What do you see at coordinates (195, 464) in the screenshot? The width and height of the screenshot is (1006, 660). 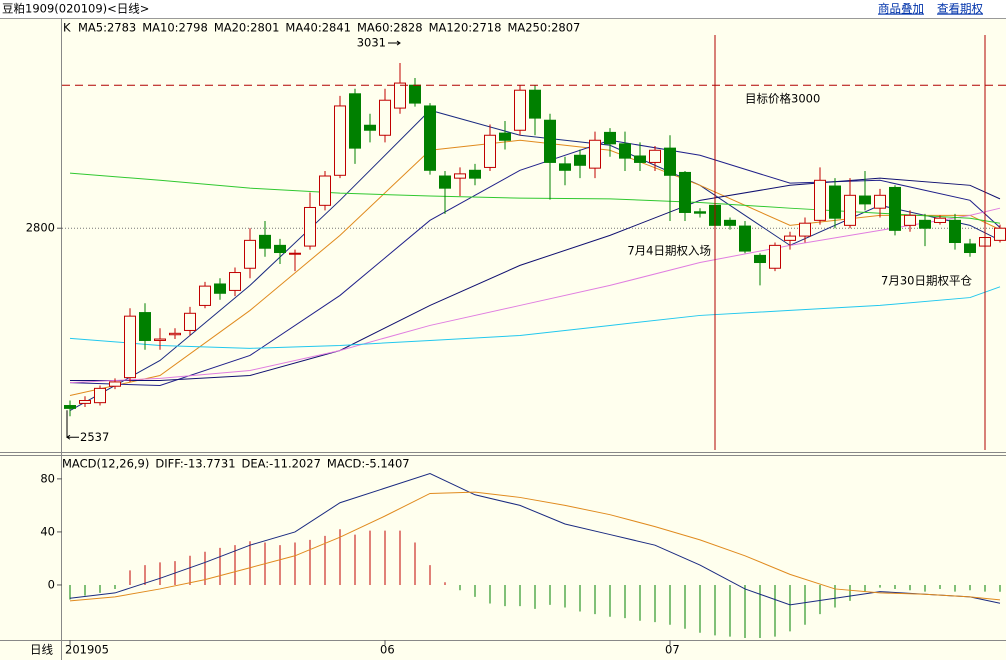 I see `legend-entry: DIFF:-13.7731` at bounding box center [195, 464].